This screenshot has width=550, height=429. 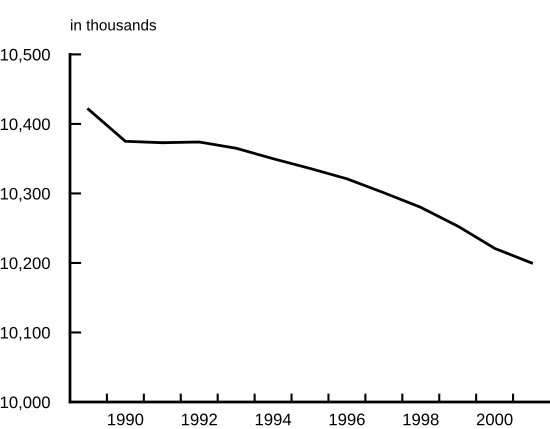 What do you see at coordinates (494, 420) in the screenshot?
I see `x-tick-label: 2000` at bounding box center [494, 420].